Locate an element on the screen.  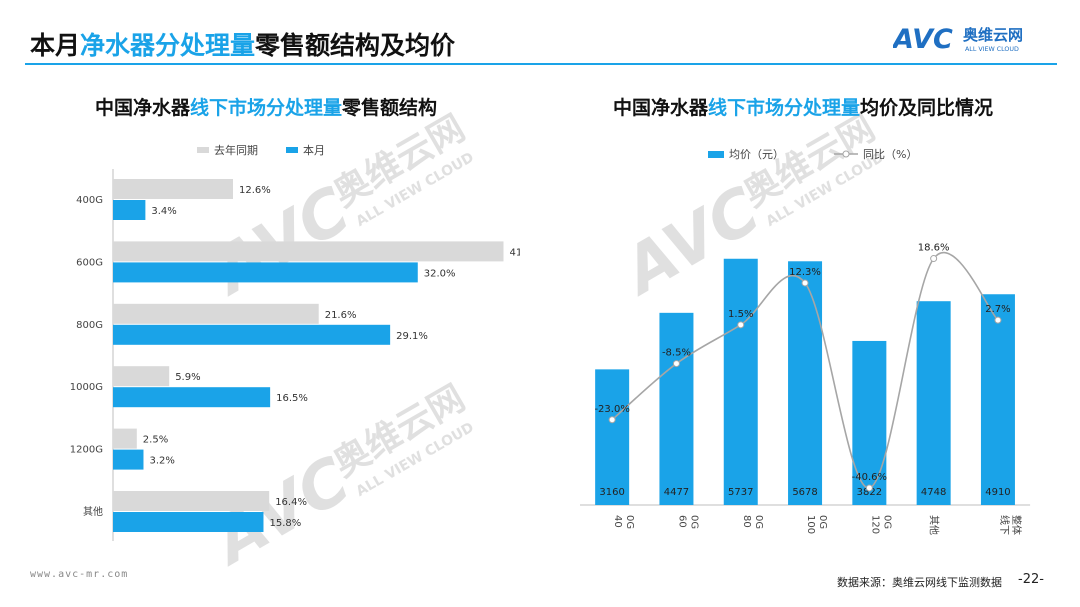
legend-swatch-price is located at coordinates (716, 154).